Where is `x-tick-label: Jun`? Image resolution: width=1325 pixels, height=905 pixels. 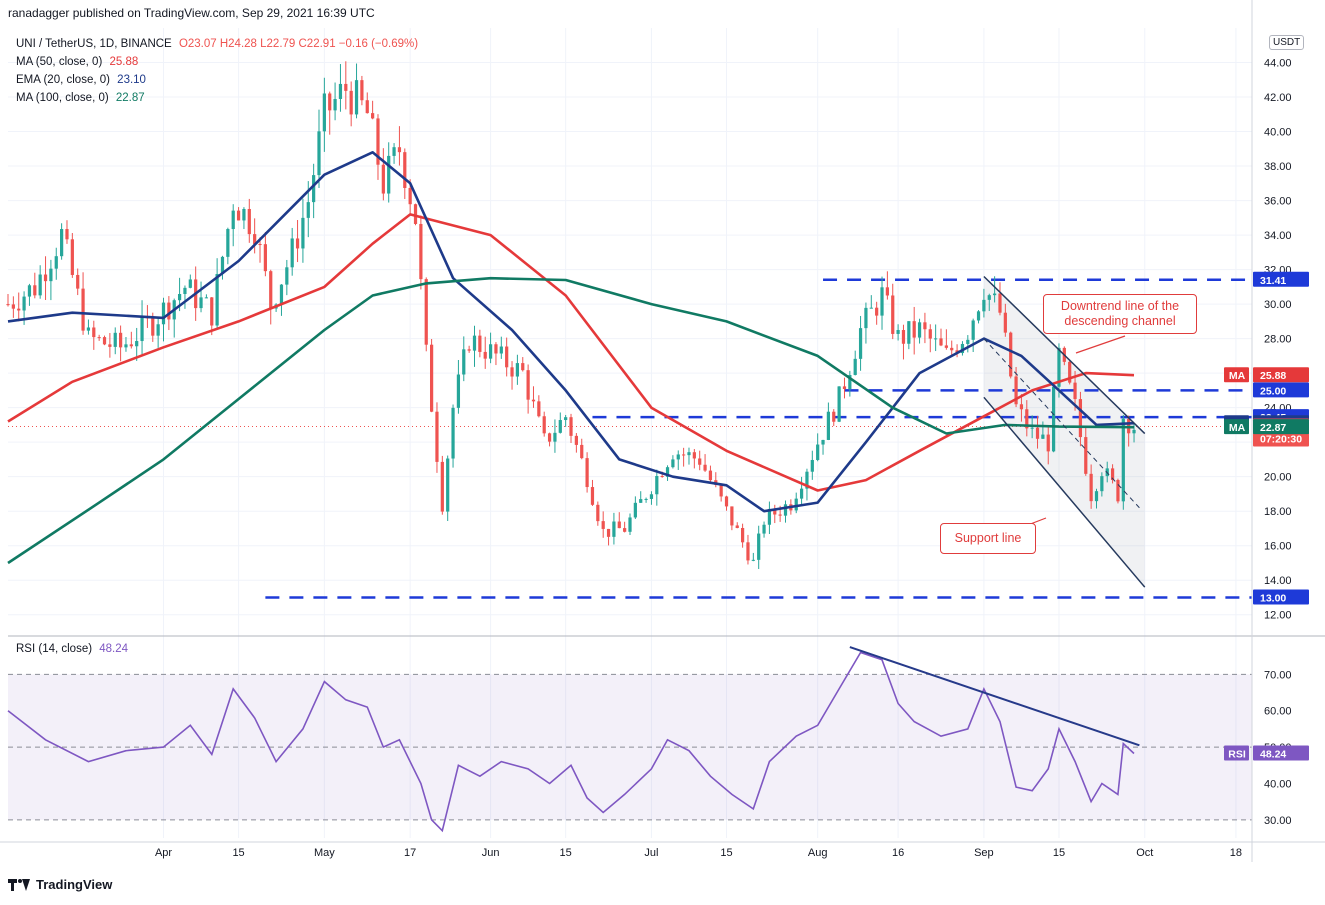 x-tick-label: Jun is located at coordinates (491, 853).